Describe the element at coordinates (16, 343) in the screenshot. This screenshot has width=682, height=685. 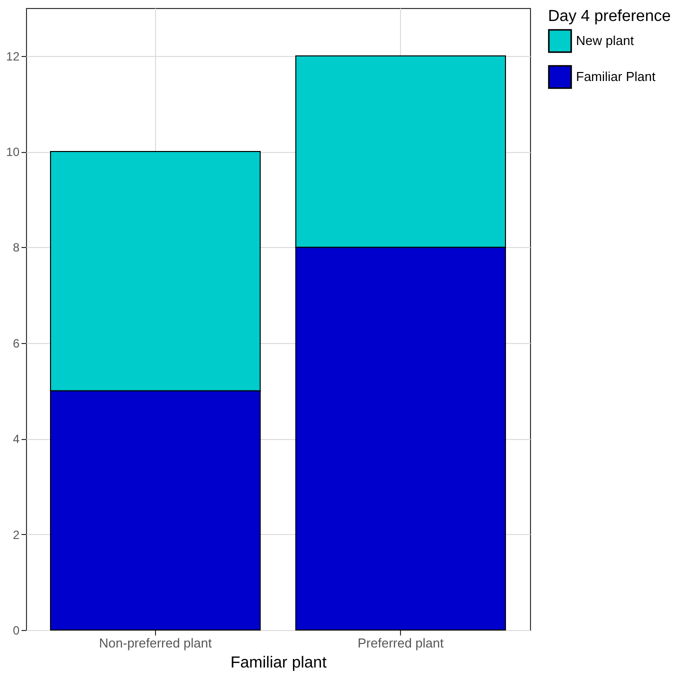
I see `y-tick-label: 6` at that location.